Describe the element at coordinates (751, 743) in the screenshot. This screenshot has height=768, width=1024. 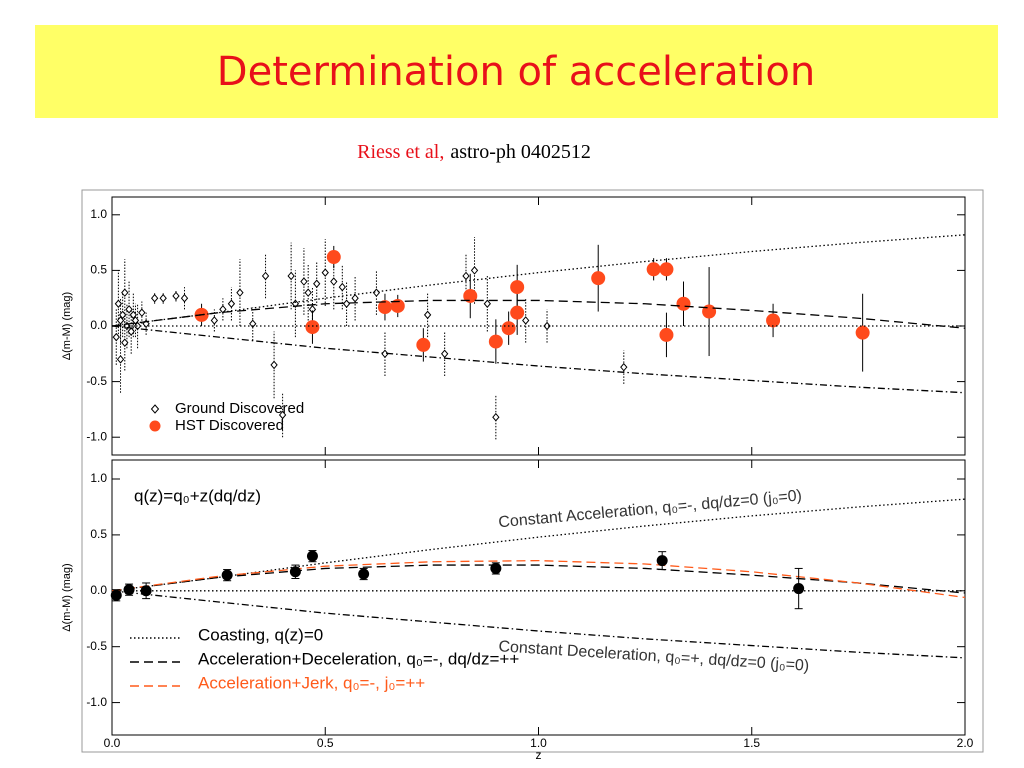
I see `x-tick-label: 1.5` at that location.